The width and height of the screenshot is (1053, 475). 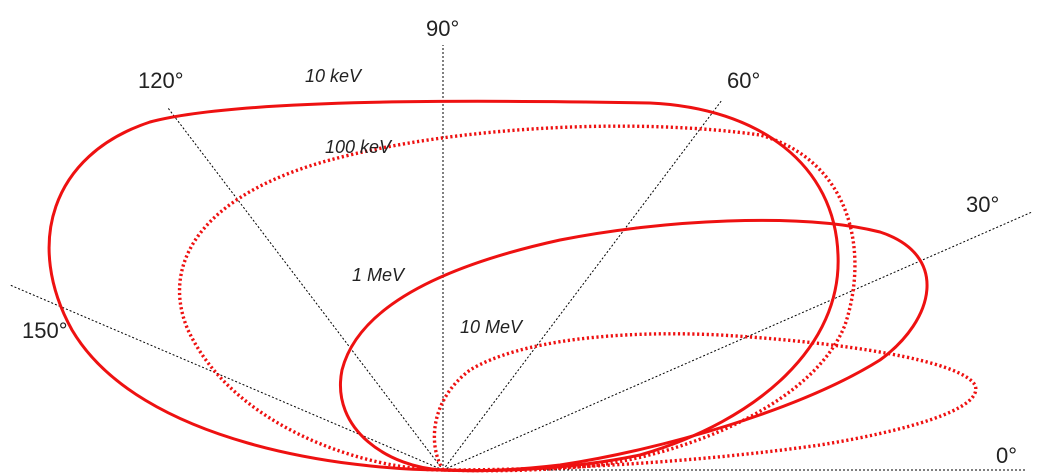 I want to click on label-90-deg: 90°, so click(x=442, y=28).